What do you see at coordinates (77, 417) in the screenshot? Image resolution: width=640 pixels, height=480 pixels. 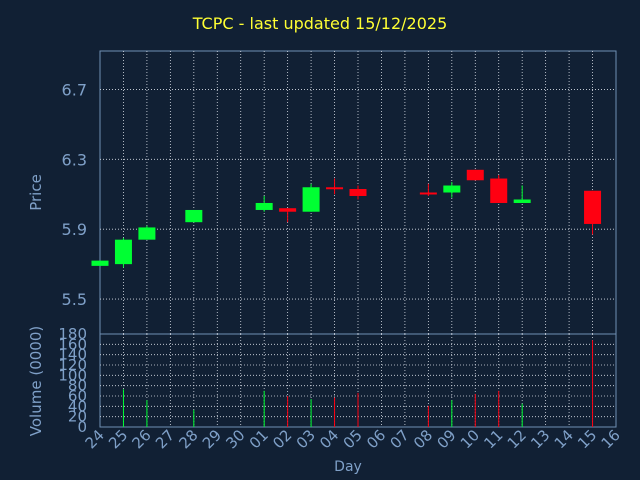 I see `volume-tick-label: 20` at bounding box center [77, 417].